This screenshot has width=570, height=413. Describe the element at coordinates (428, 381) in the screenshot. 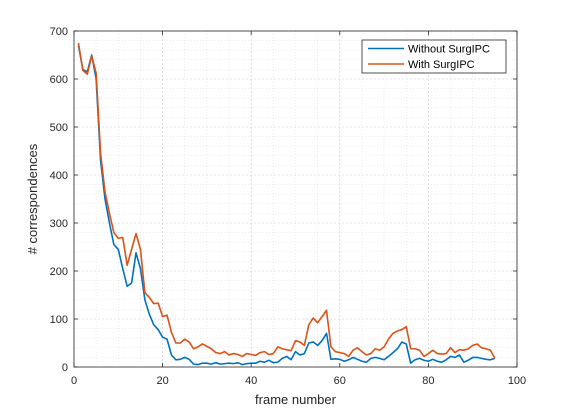

I see `x-tick-label: 80` at that location.